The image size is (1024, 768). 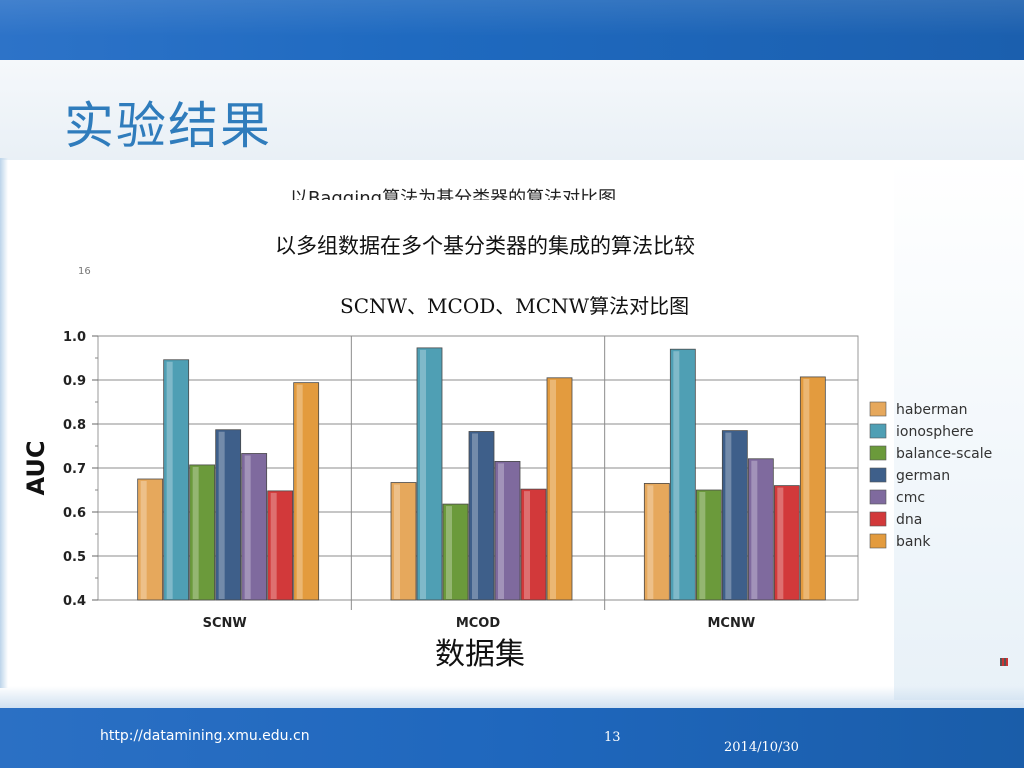 What do you see at coordinates (168, 126) in the screenshot?
I see `slide-title: 实验结果` at bounding box center [168, 126].